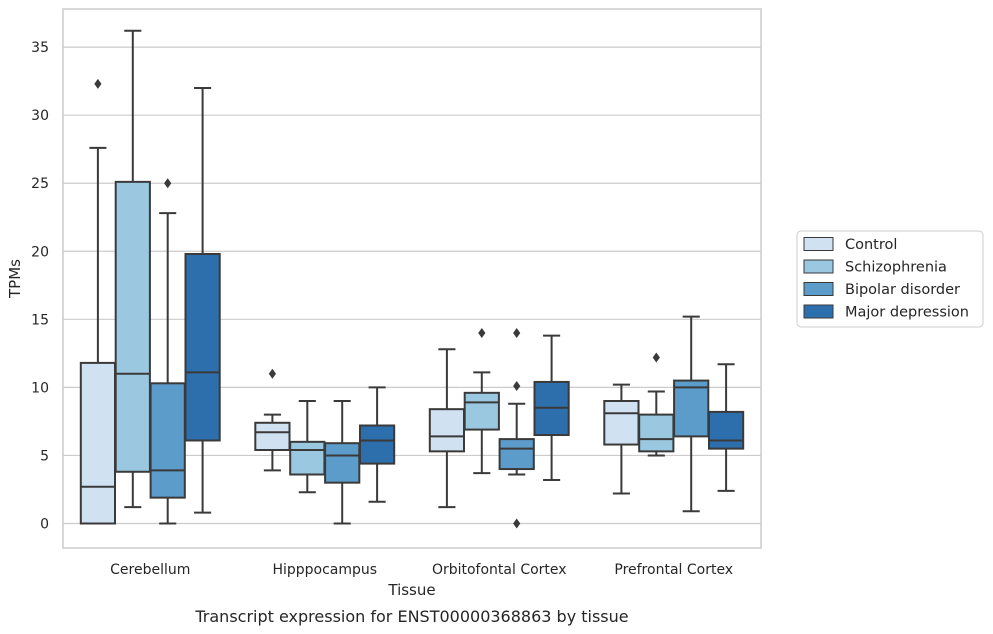 Image resolution: width=993 pixels, height=634 pixels. I want to click on y-tick-label: 15, so click(40, 320).